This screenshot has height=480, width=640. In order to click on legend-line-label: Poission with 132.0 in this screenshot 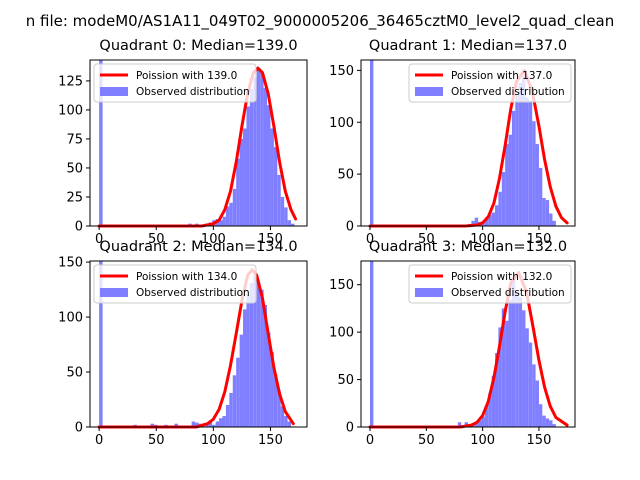, I will do `click(501, 277)`.